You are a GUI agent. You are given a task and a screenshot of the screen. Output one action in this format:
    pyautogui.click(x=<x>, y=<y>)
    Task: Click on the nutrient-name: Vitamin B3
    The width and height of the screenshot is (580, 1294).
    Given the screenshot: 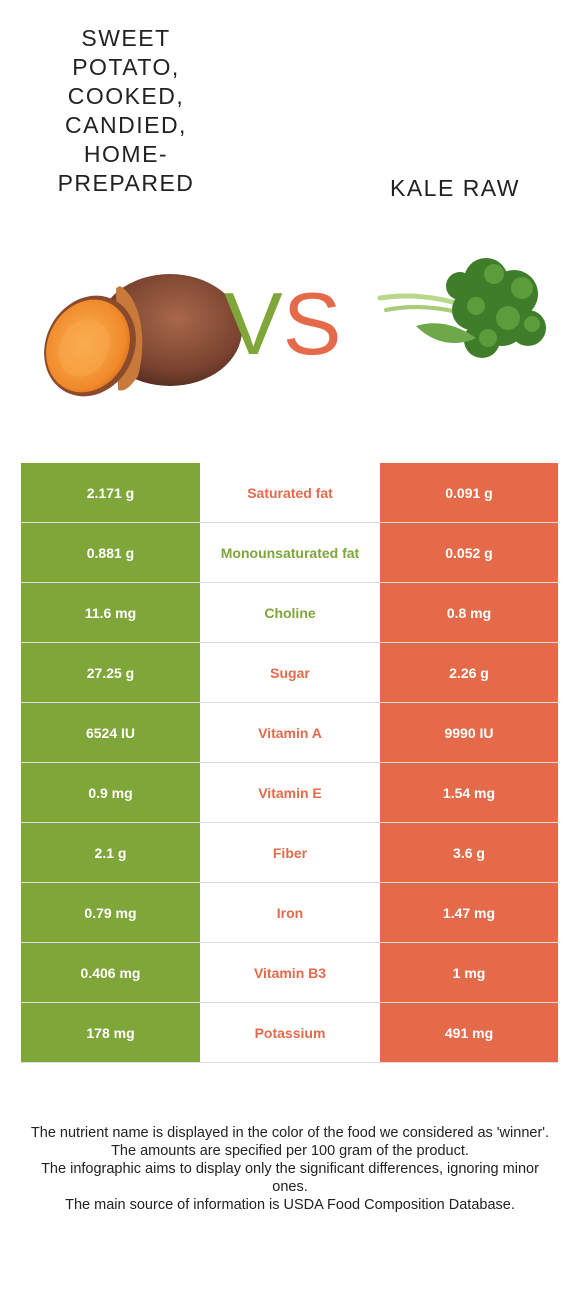 What is the action you would take?
    pyautogui.click(x=290, y=972)
    